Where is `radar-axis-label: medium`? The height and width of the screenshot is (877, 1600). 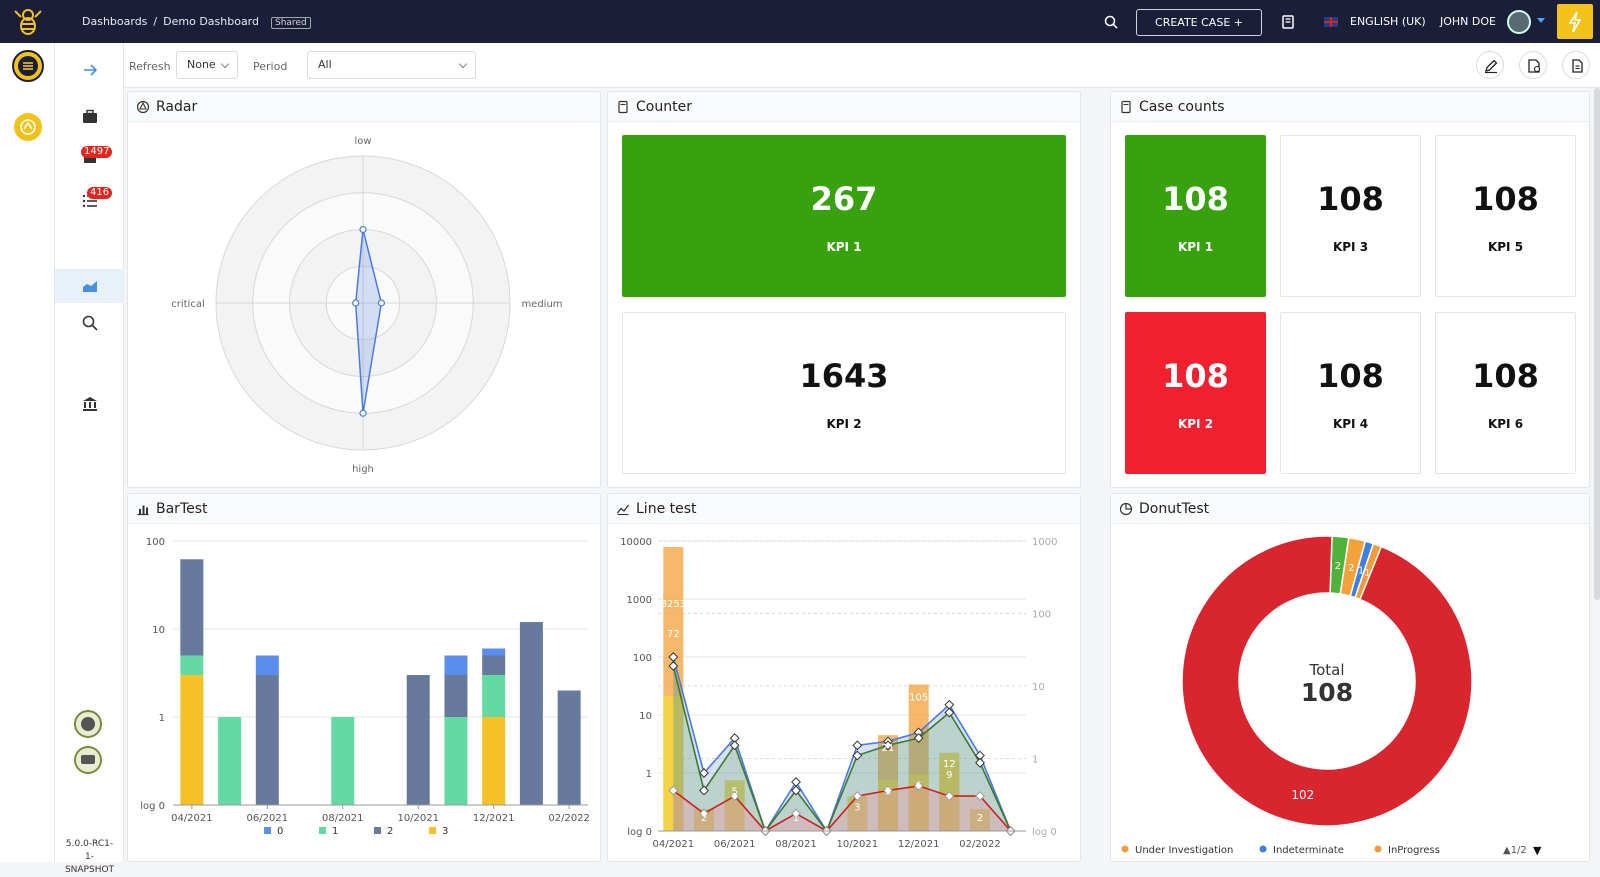 radar-axis-label: medium is located at coordinates (541, 304).